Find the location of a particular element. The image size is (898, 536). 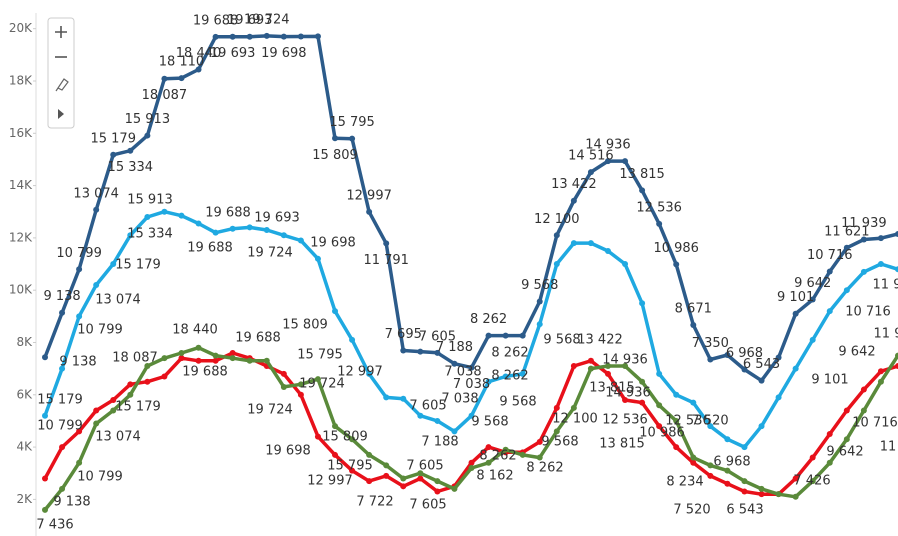

annotation: 13 422 is located at coordinates (600, 340).